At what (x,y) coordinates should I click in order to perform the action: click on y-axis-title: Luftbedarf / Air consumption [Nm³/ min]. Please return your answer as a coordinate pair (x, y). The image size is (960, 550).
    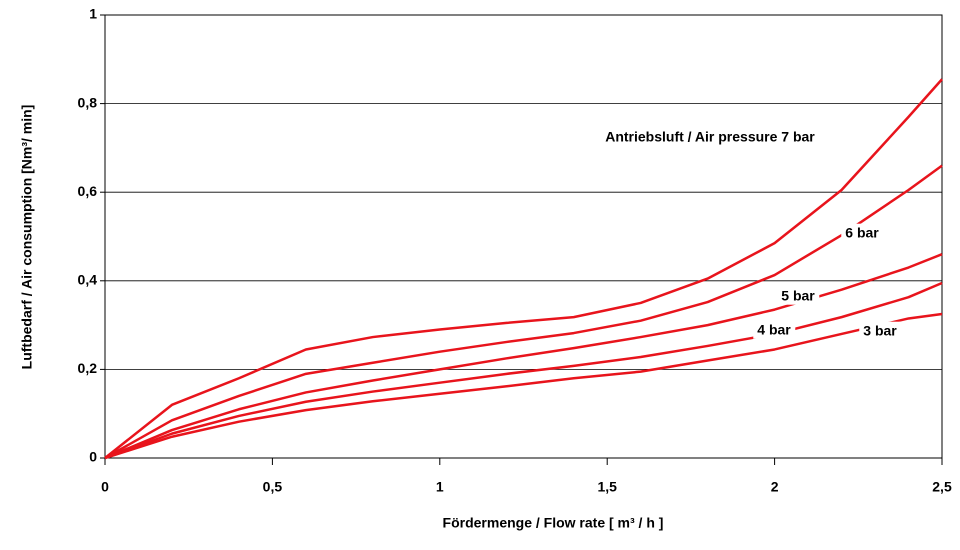
    Looking at the image, I should click on (27, 237).